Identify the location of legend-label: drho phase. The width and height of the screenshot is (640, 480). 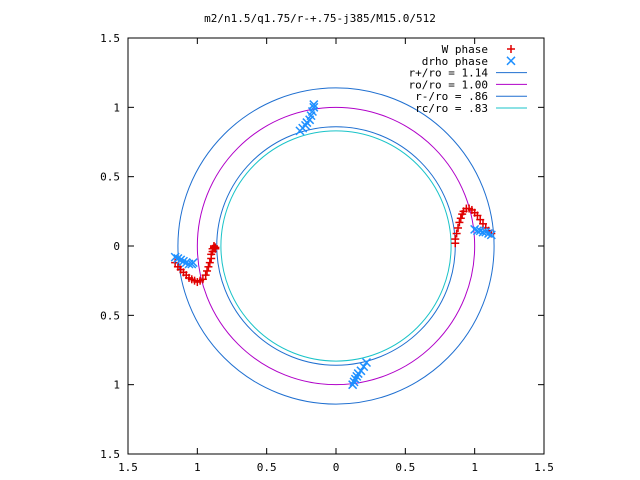
(455, 61).